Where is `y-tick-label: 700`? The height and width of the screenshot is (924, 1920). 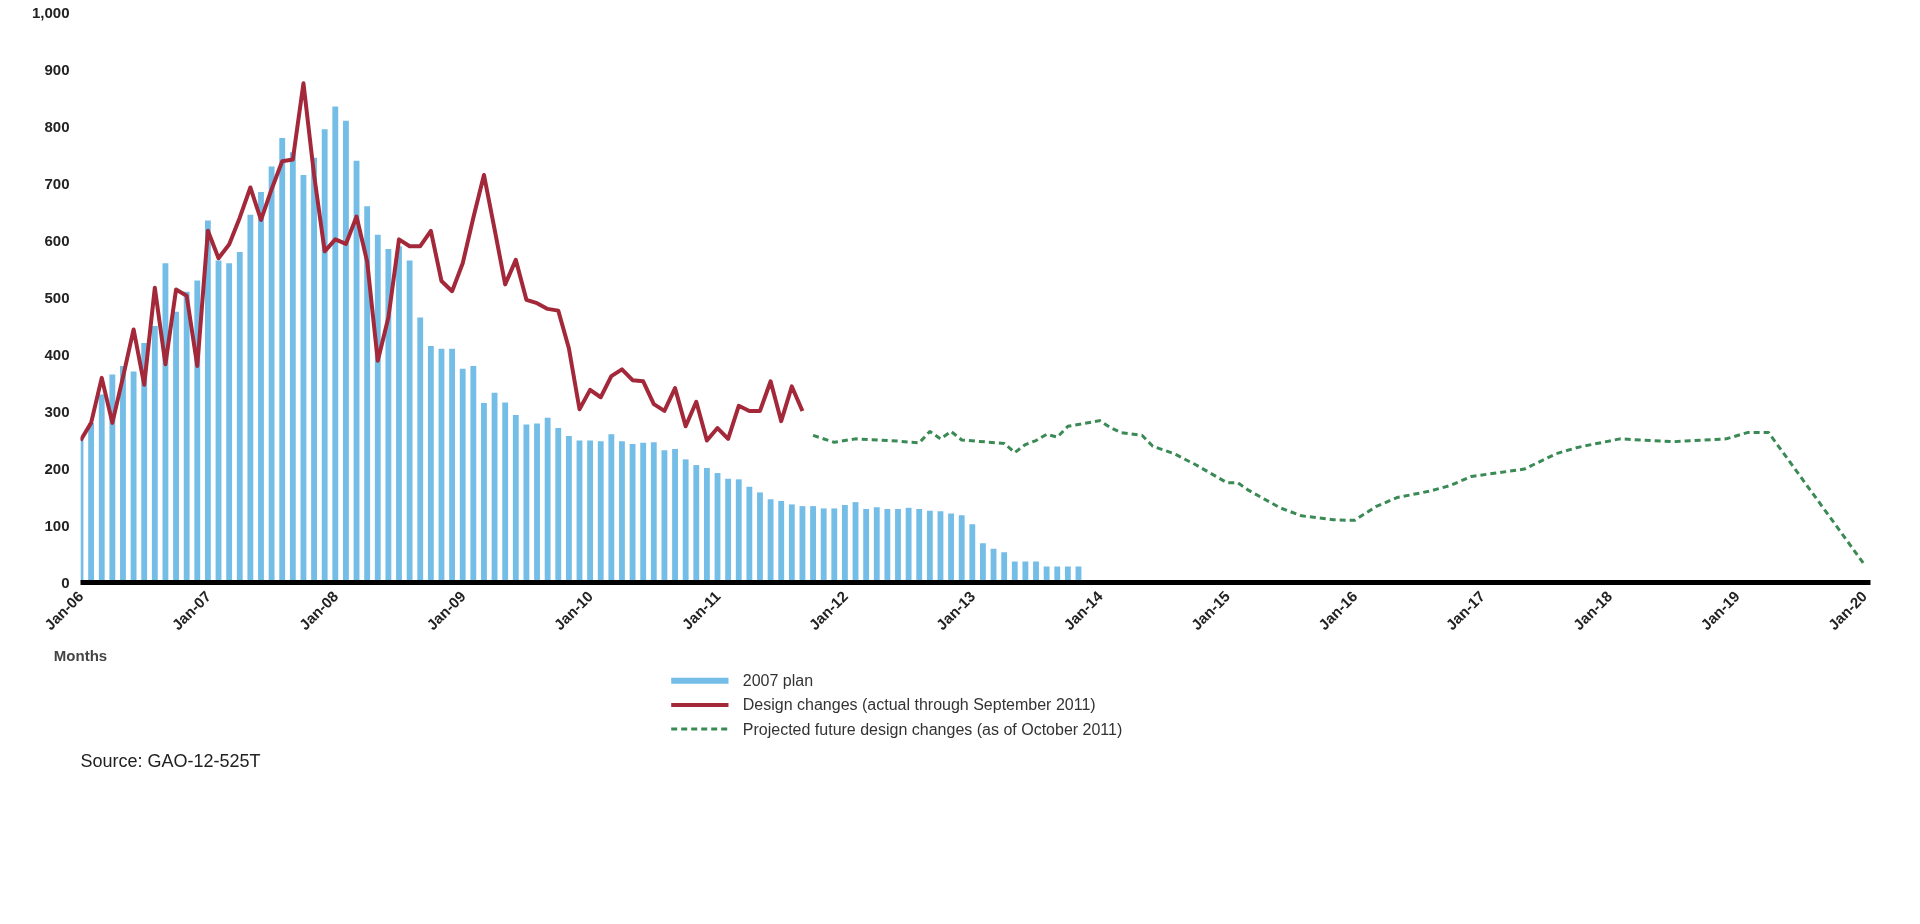 y-tick-label: 700 is located at coordinates (57, 183).